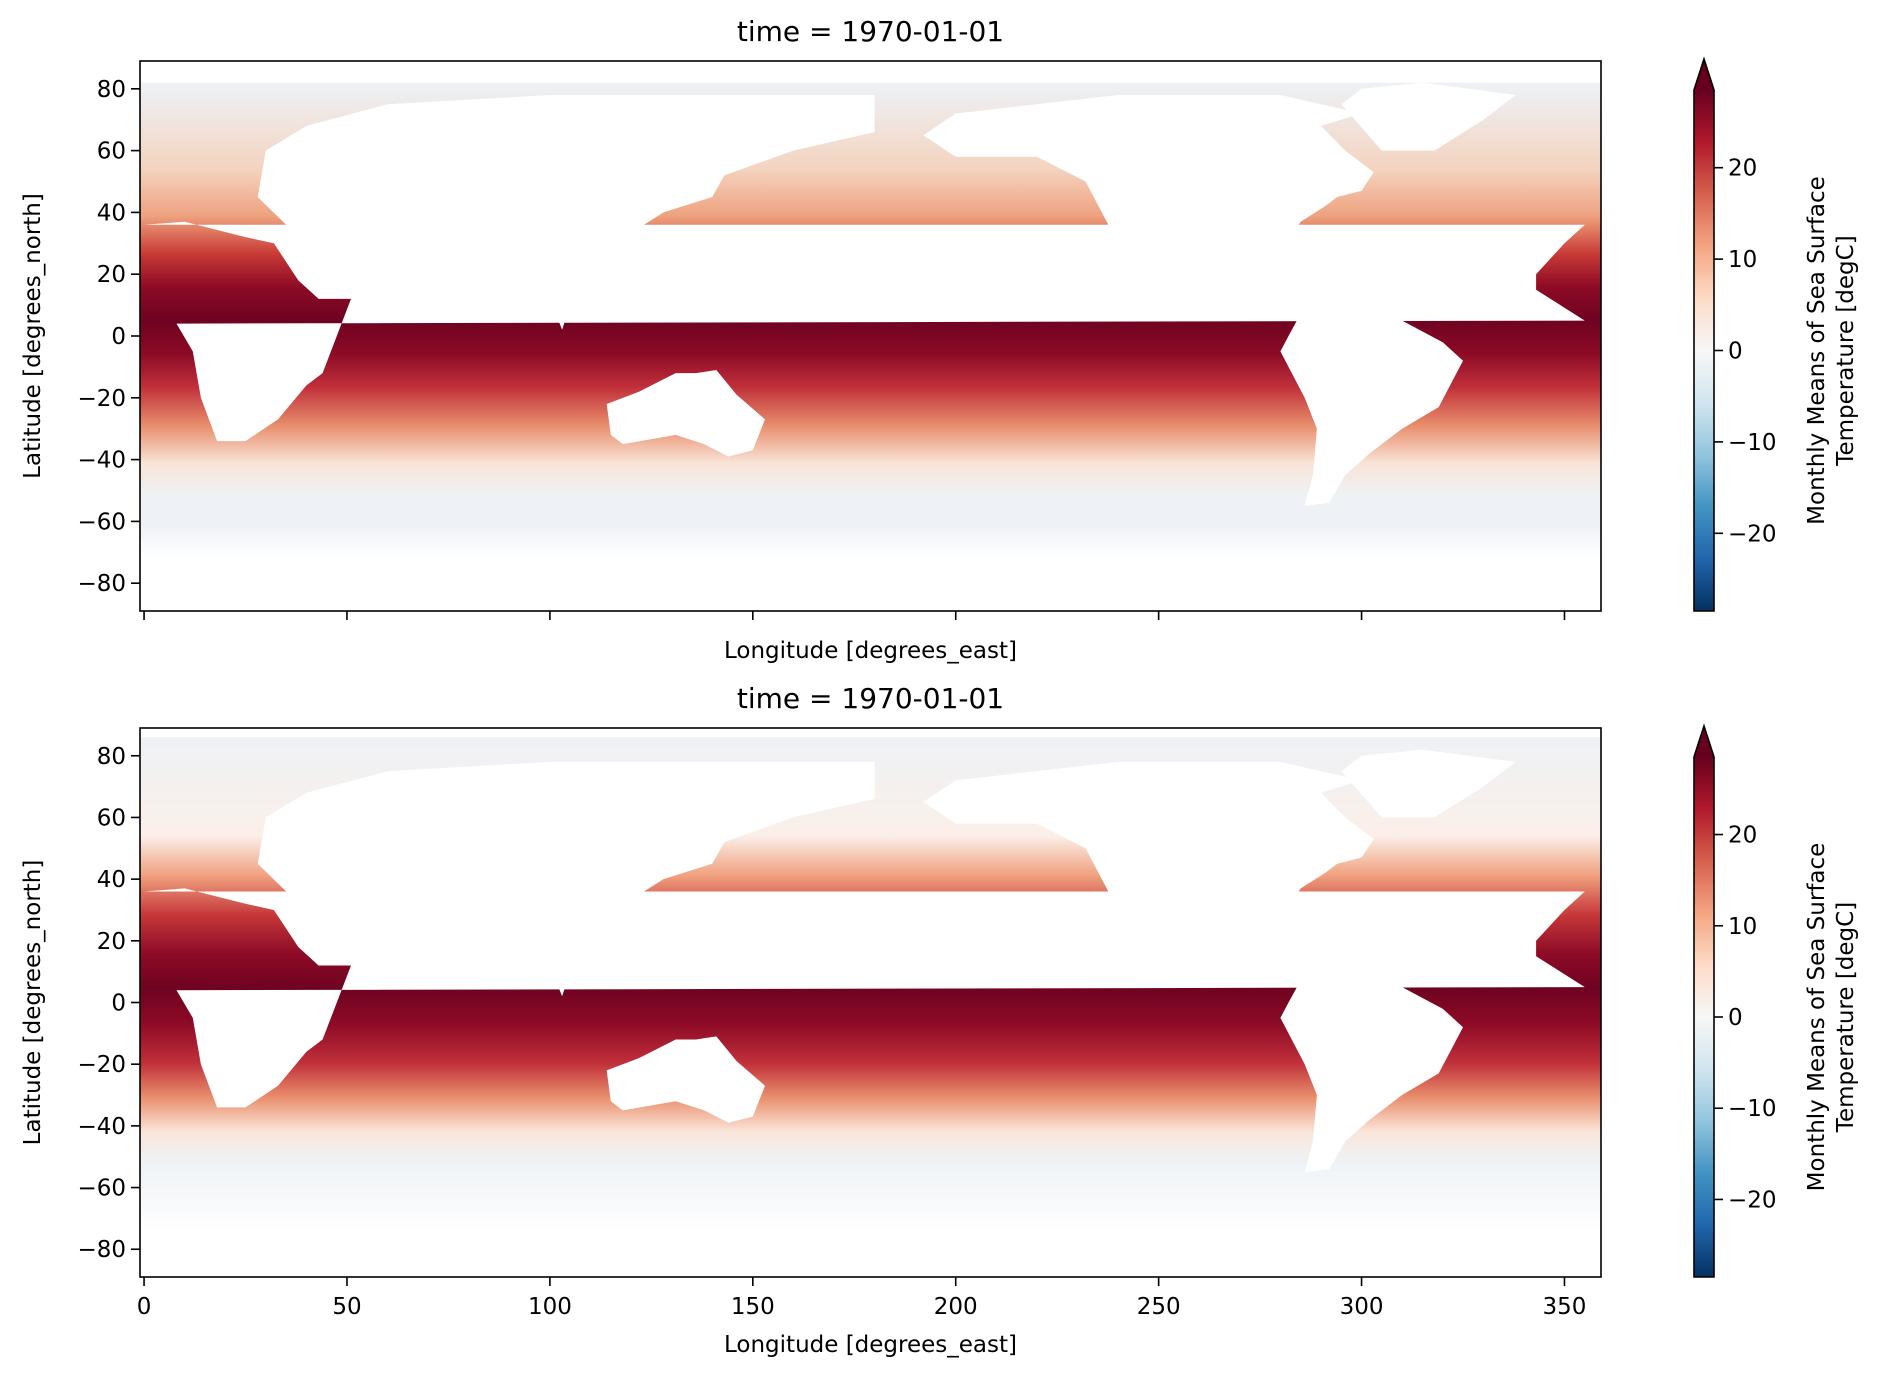 This screenshot has height=1382, width=1883. Describe the element at coordinates (956, 1307) in the screenshot. I see `x-tick-label: 200` at that location.